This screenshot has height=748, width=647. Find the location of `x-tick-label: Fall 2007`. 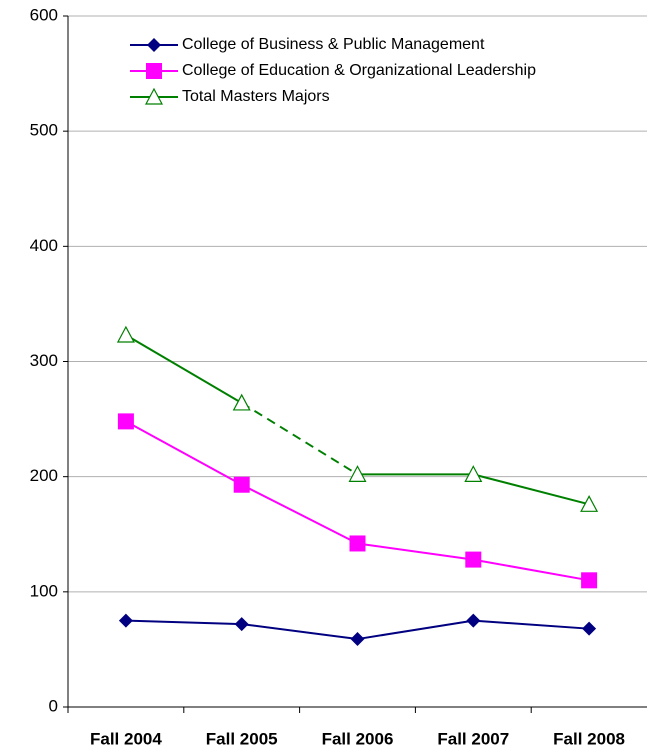

x-tick-label: Fall 2007 is located at coordinates (473, 738).